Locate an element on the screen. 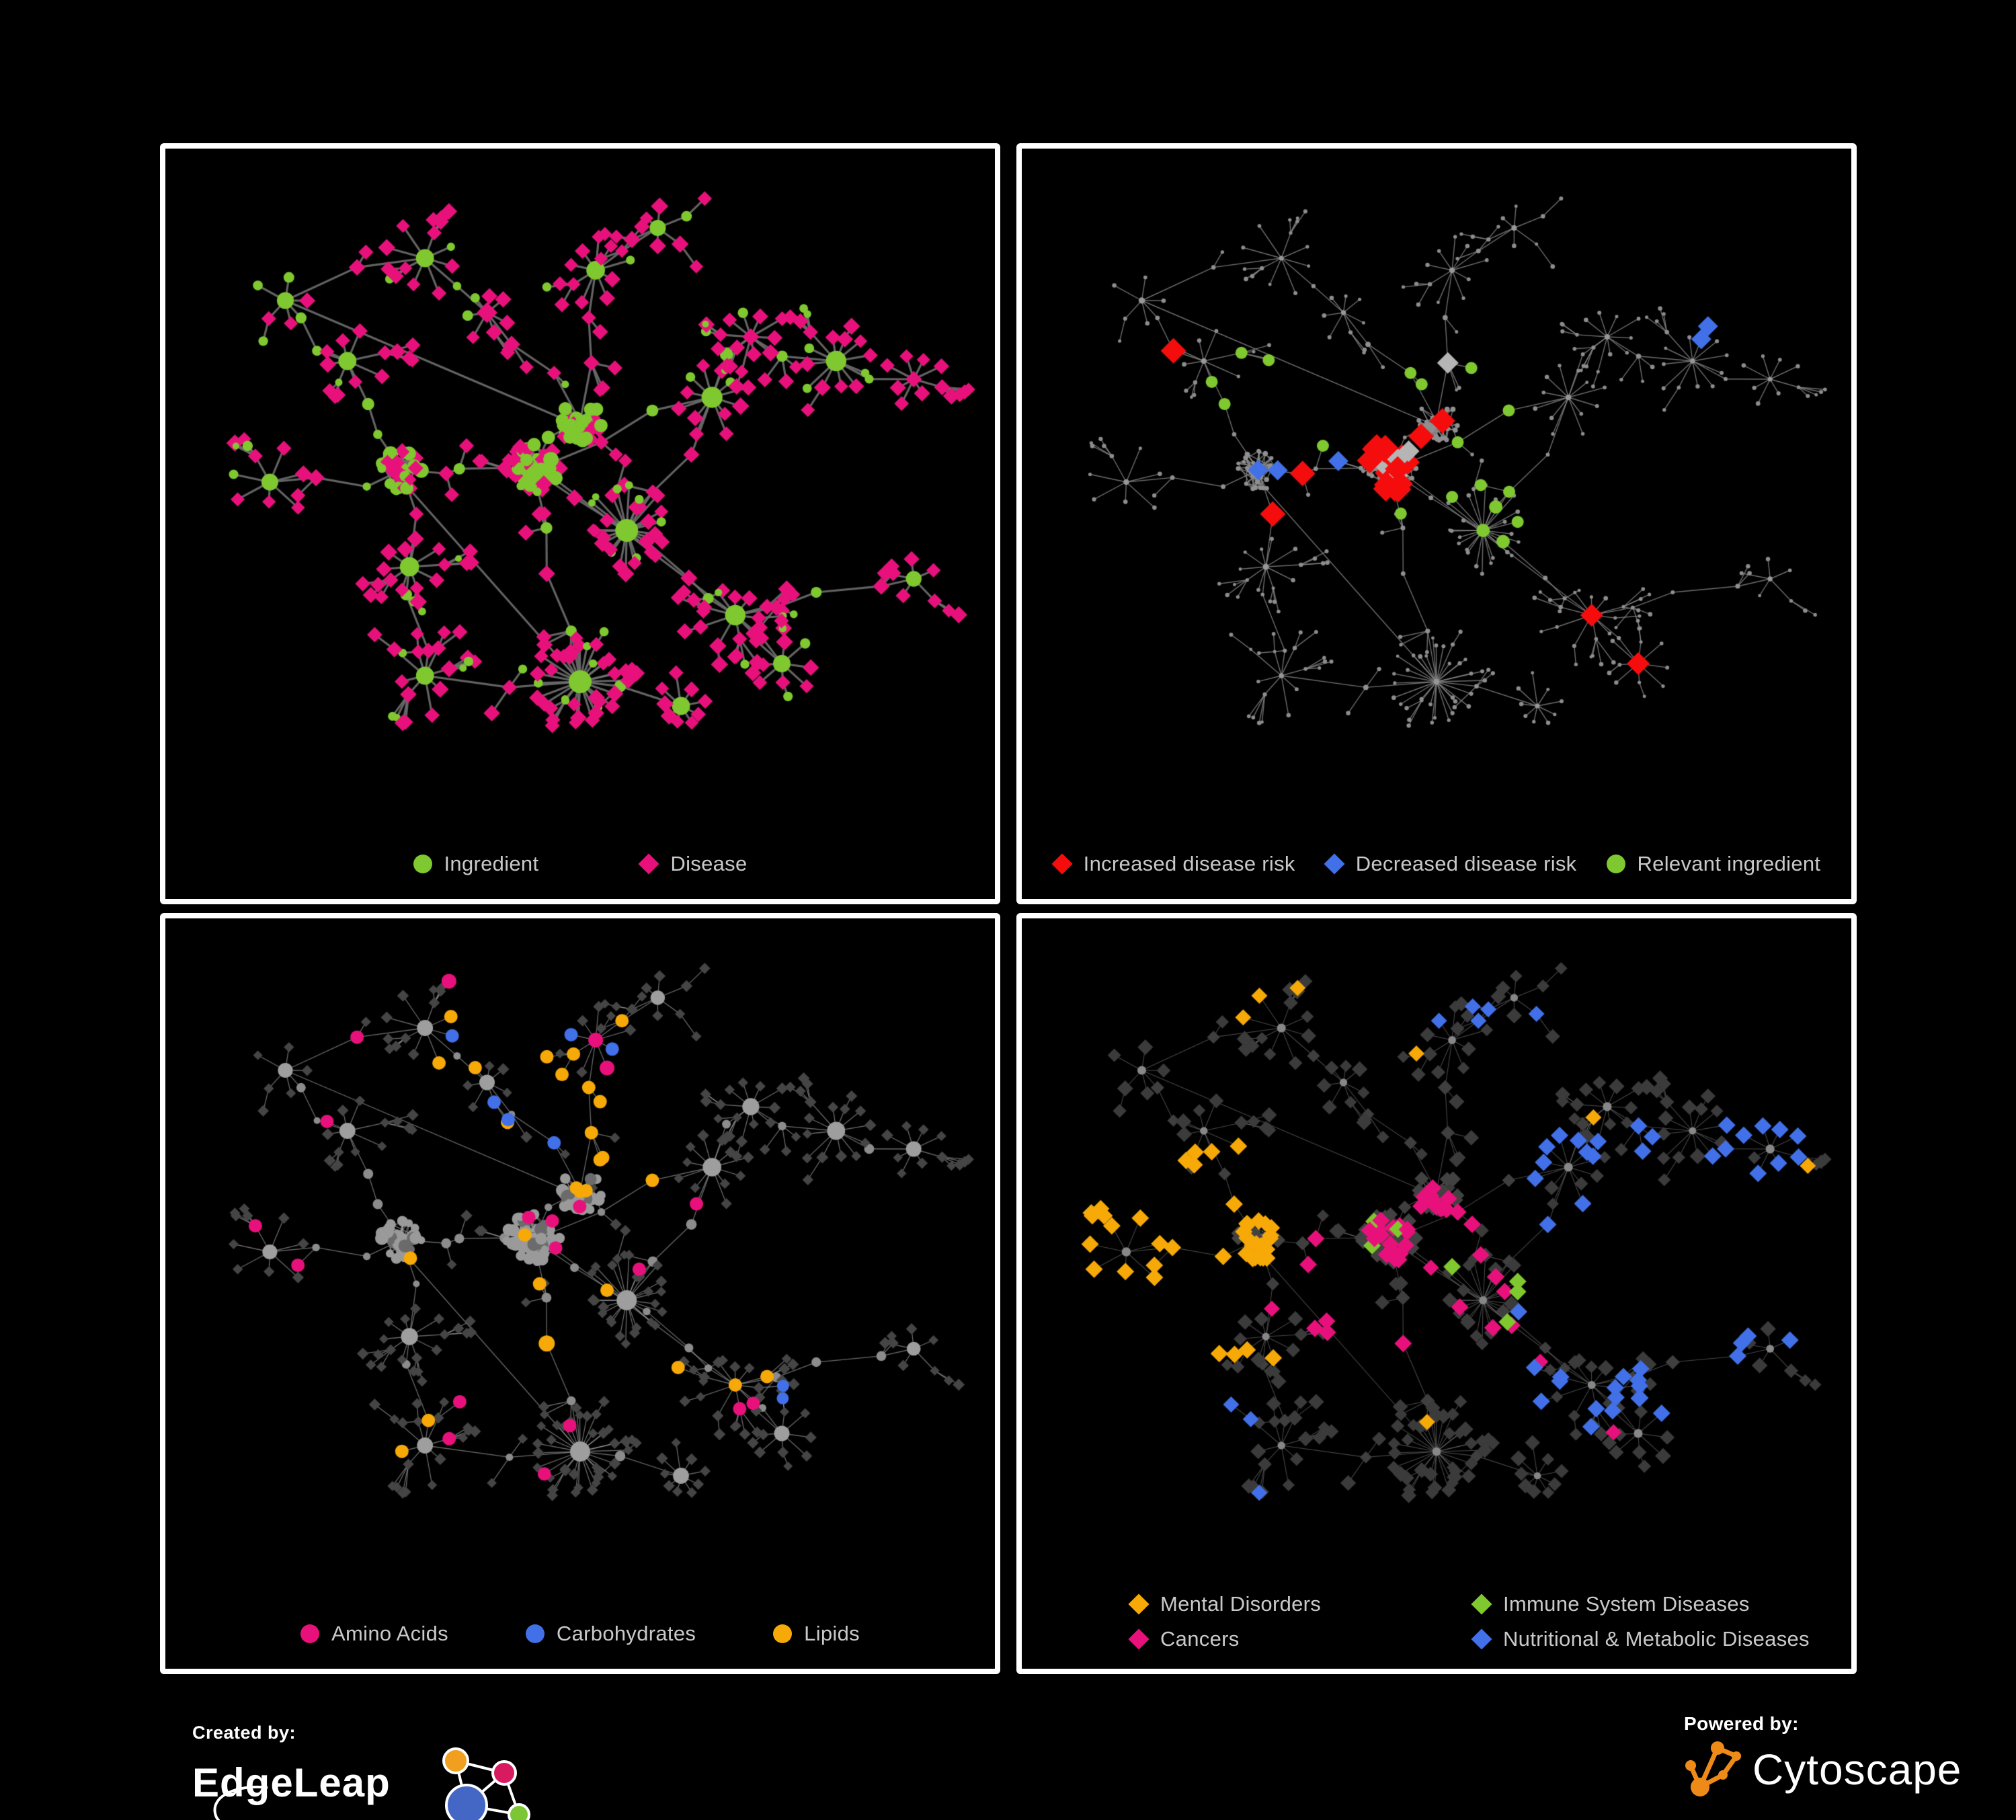 This screenshot has width=2016, height=1820. legend-item-carbohydrates: Carbohydrates is located at coordinates (610, 1634).